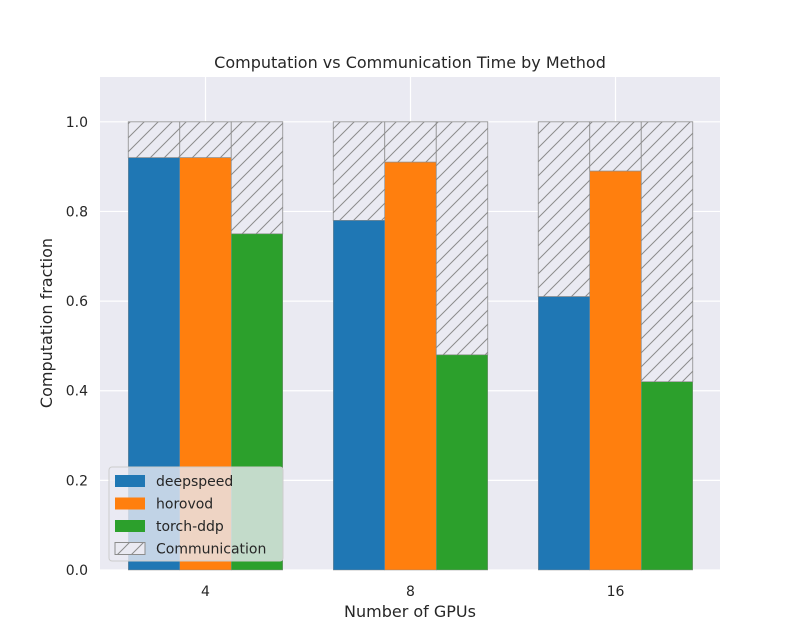  I want to click on legend-label: Communication, so click(211, 550).